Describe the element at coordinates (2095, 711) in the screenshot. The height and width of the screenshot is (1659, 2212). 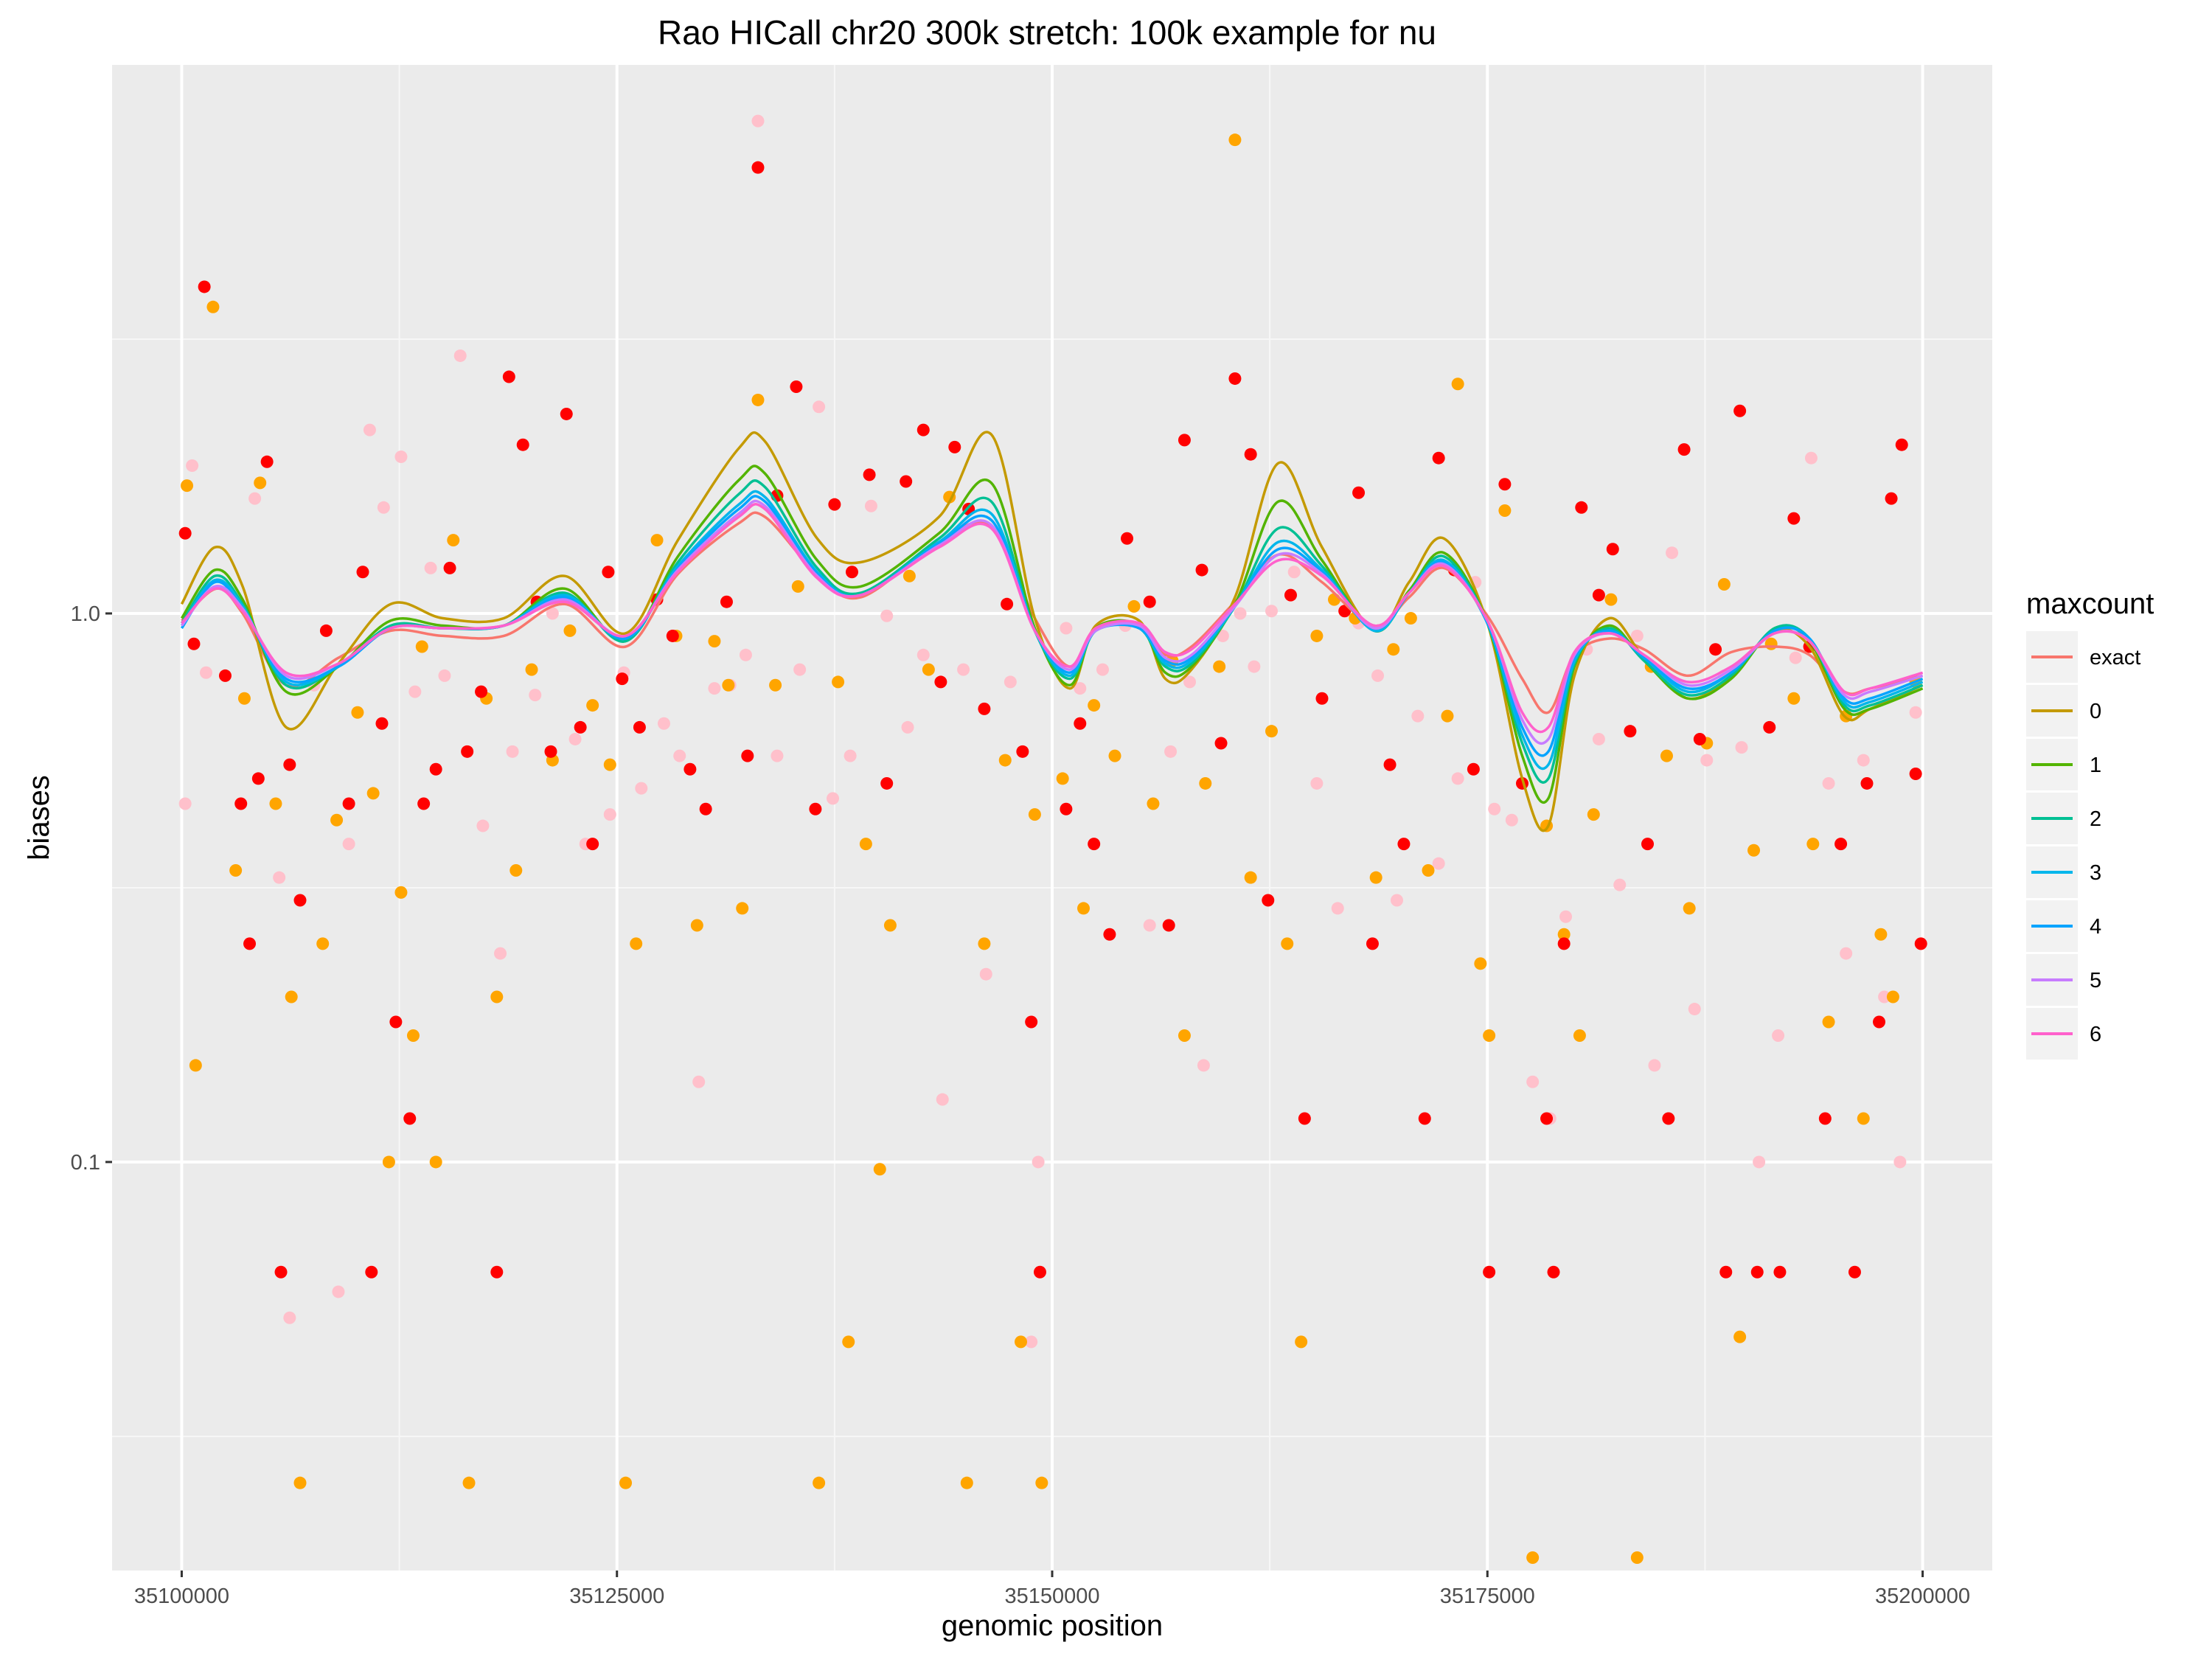
I see `legend-label: 0` at that location.